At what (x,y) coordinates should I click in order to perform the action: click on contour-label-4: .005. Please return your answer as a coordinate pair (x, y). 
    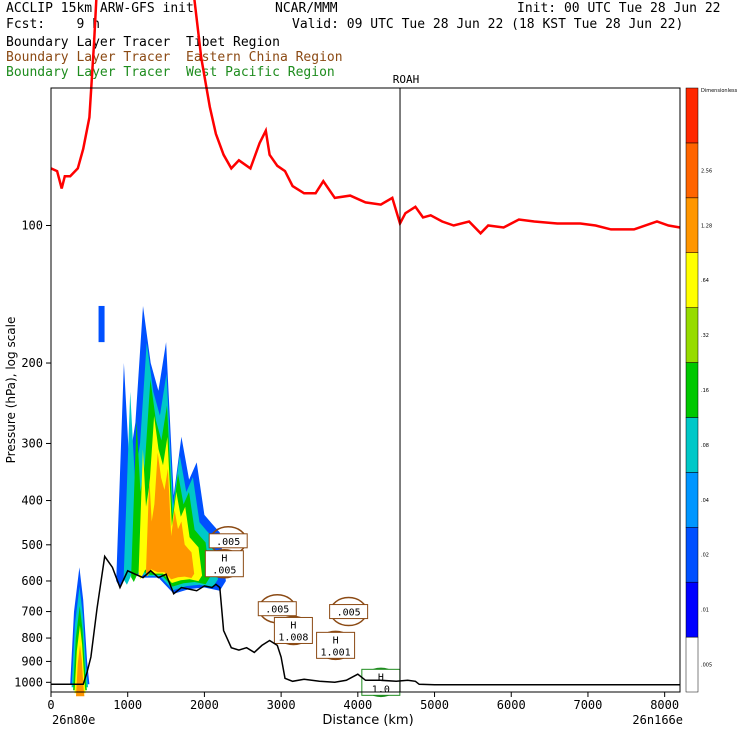
    Looking at the image, I should click on (349, 611).